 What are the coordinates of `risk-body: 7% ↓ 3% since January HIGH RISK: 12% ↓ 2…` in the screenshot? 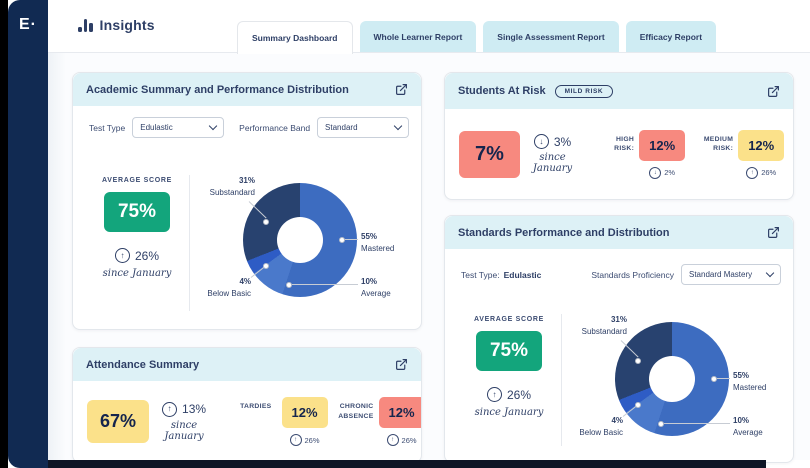 It's located at (619, 154).